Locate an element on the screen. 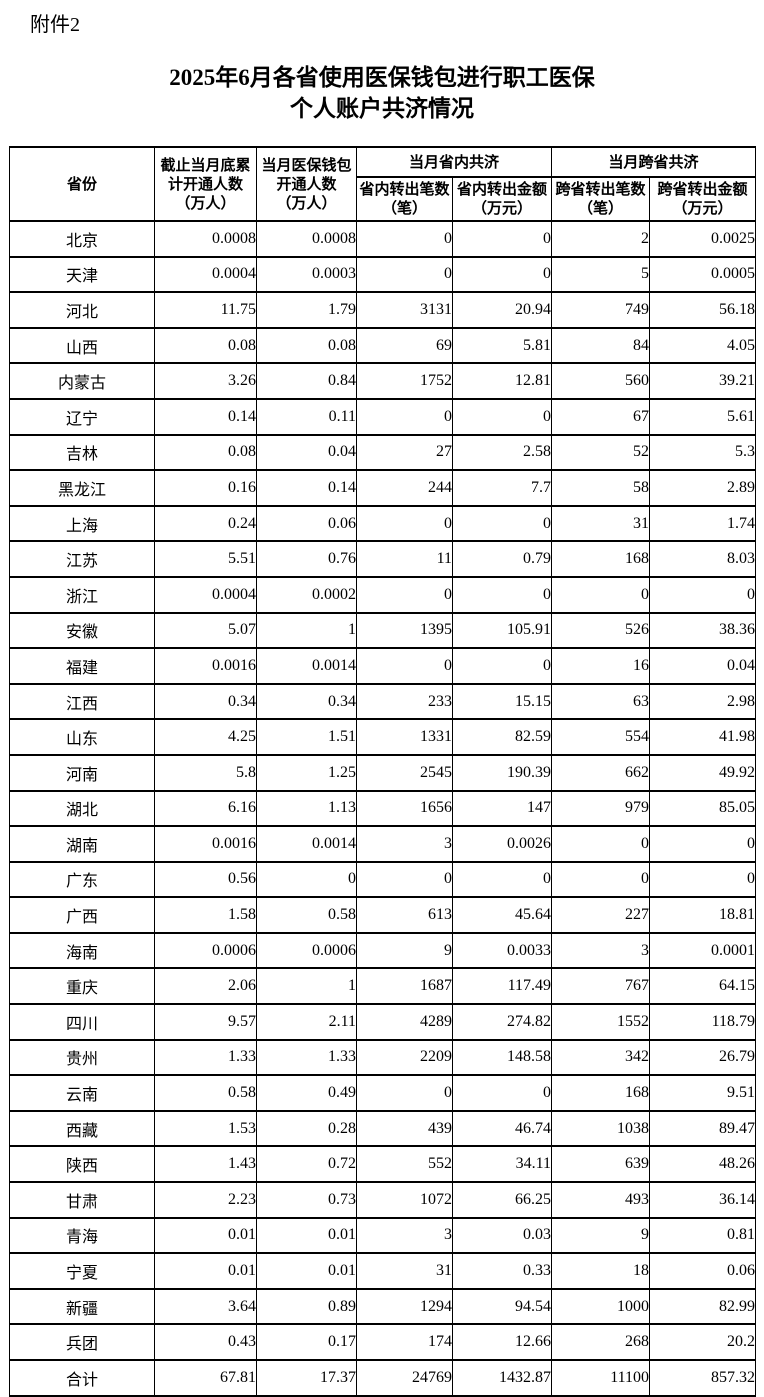 The height and width of the screenshot is (1397, 764). value-cell: 9 is located at coordinates (601, 1235).